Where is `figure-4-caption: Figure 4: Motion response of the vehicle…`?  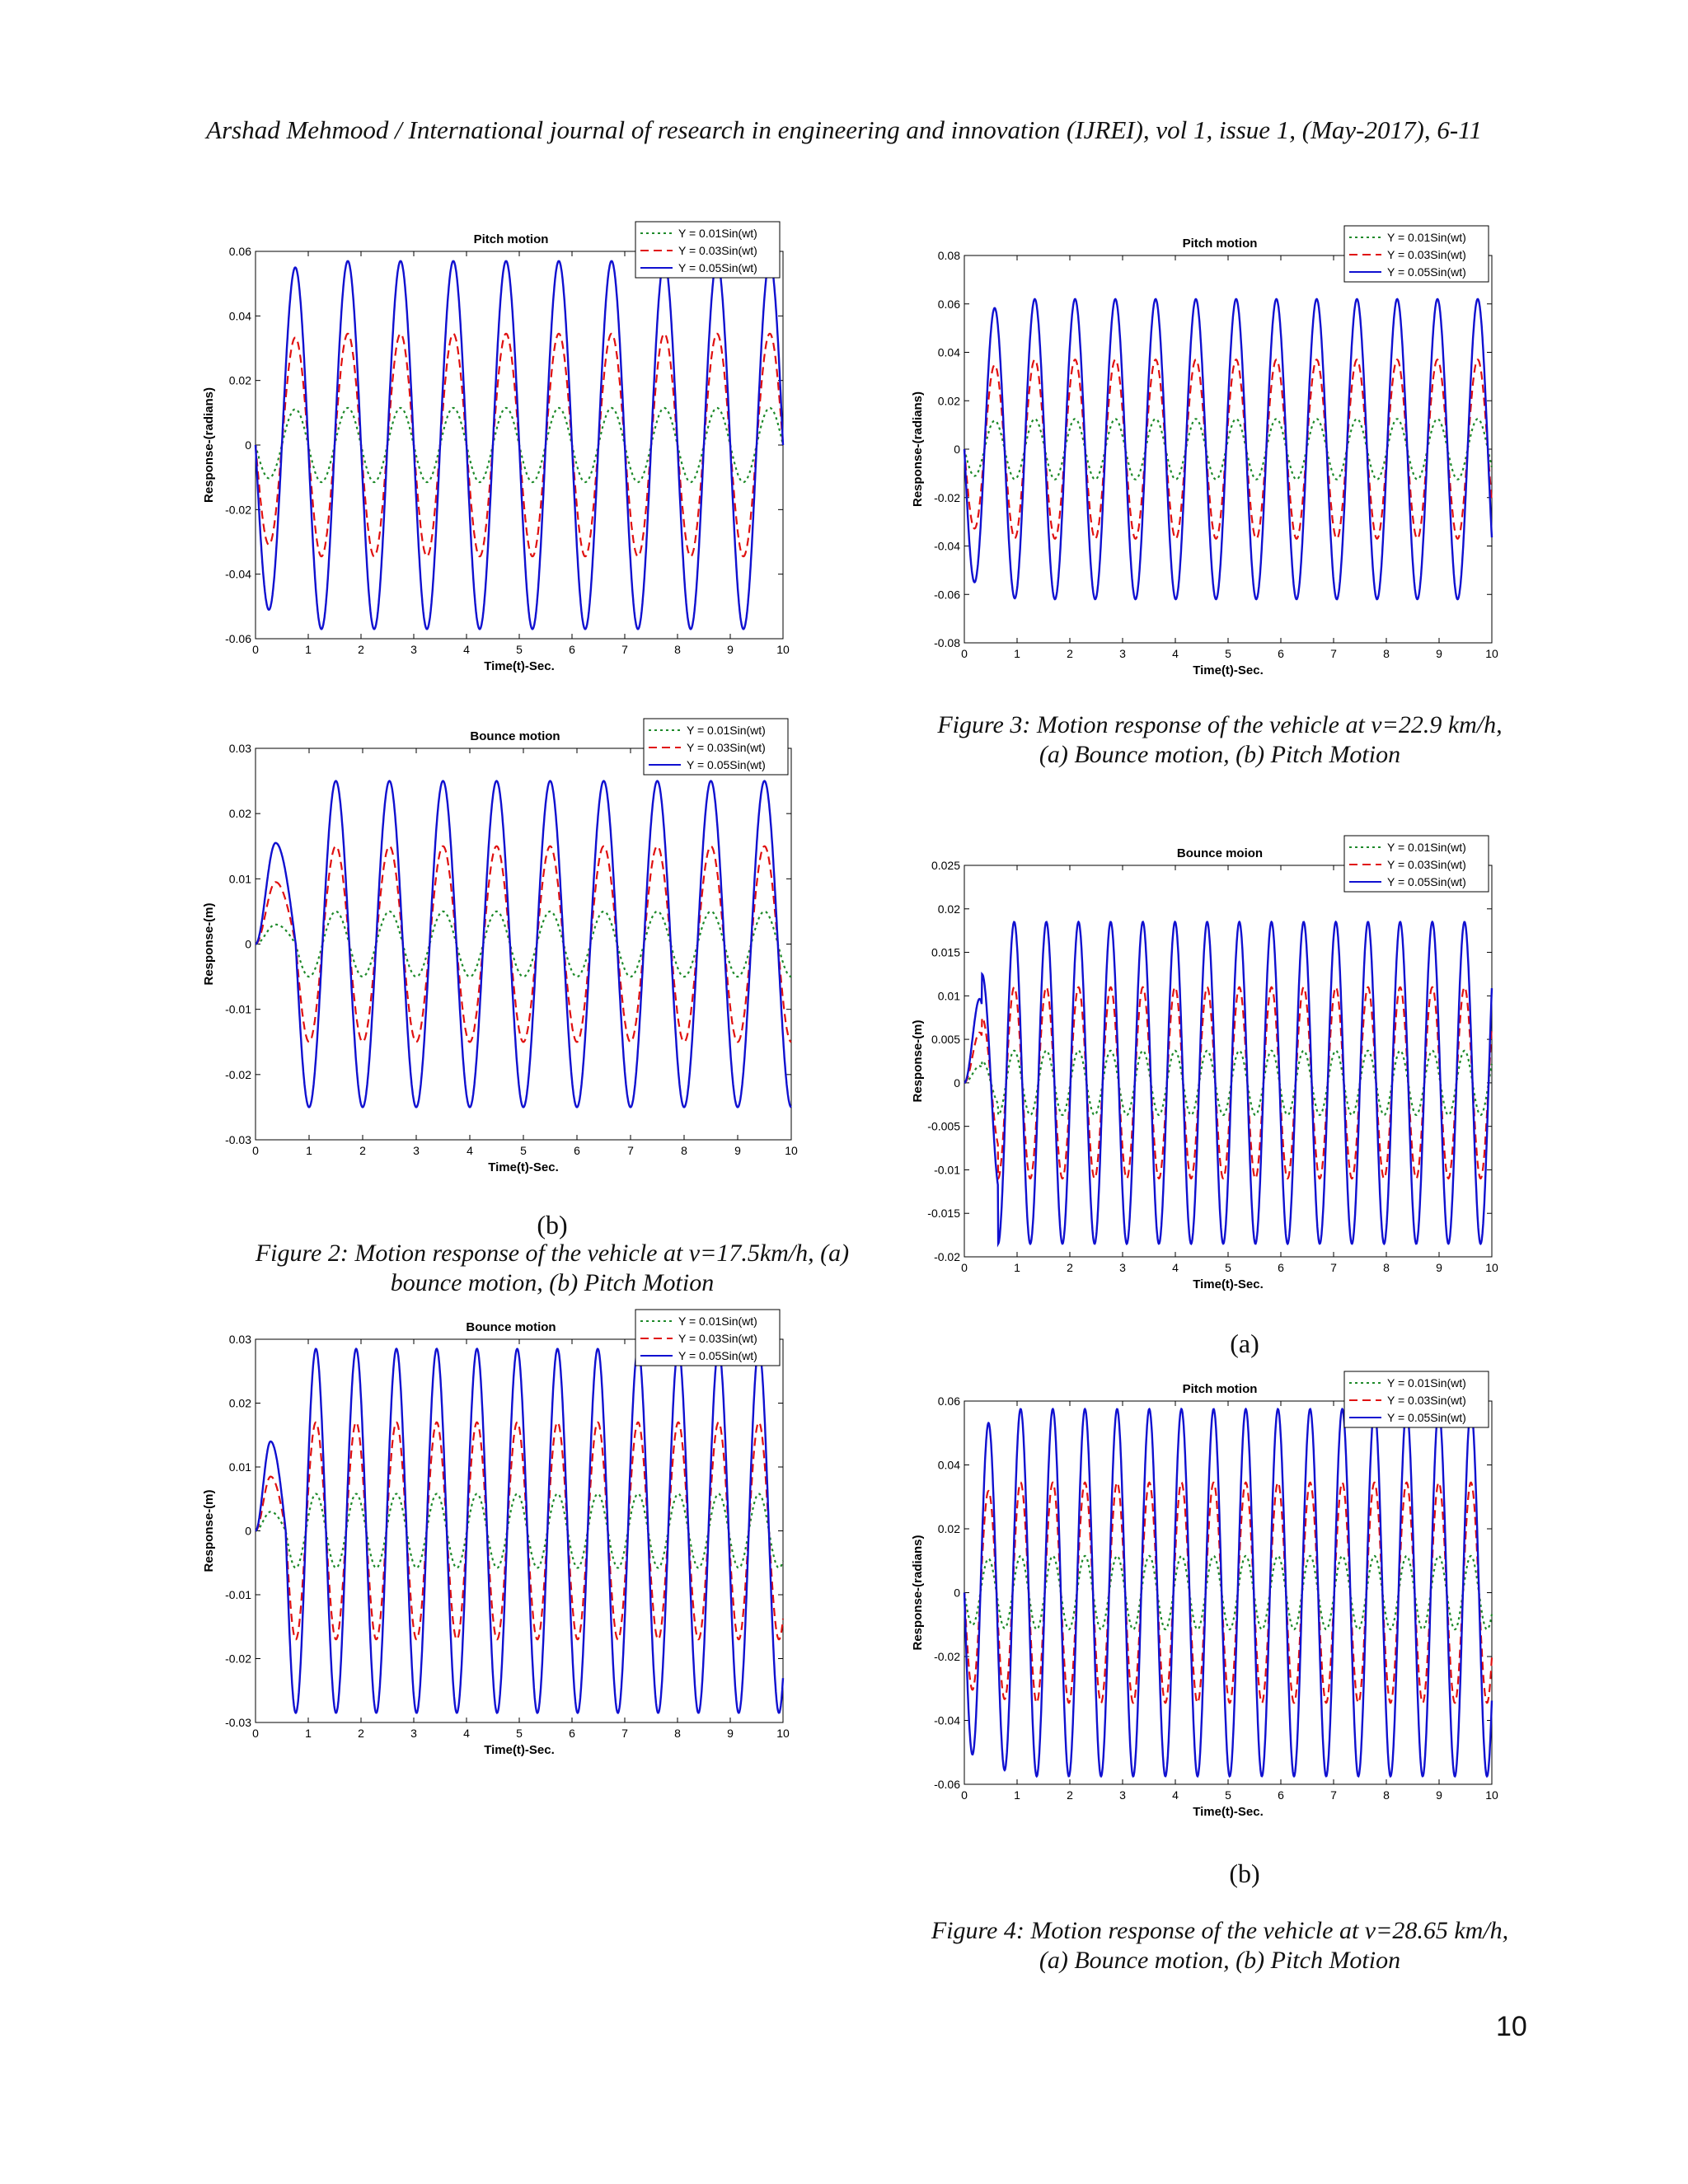 figure-4-caption: Figure 4: Motion response of the vehicle… is located at coordinates (1220, 1945).